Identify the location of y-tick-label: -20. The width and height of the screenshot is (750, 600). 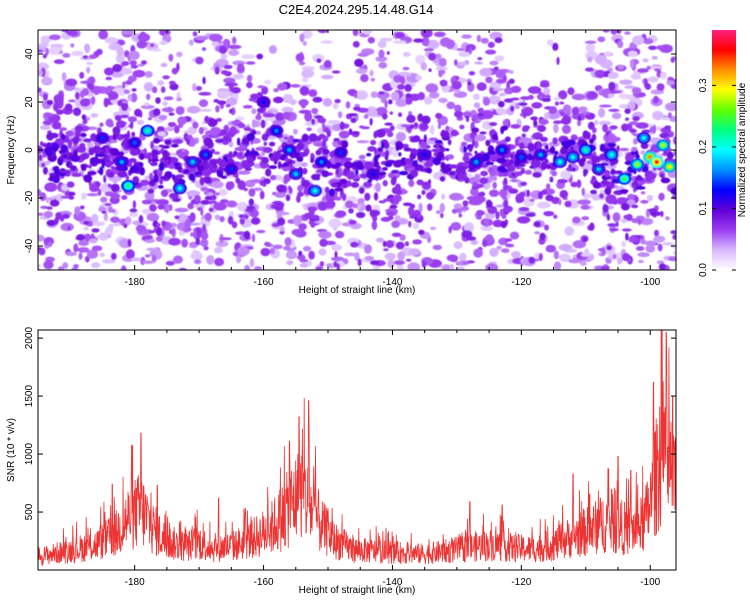
(29, 197).